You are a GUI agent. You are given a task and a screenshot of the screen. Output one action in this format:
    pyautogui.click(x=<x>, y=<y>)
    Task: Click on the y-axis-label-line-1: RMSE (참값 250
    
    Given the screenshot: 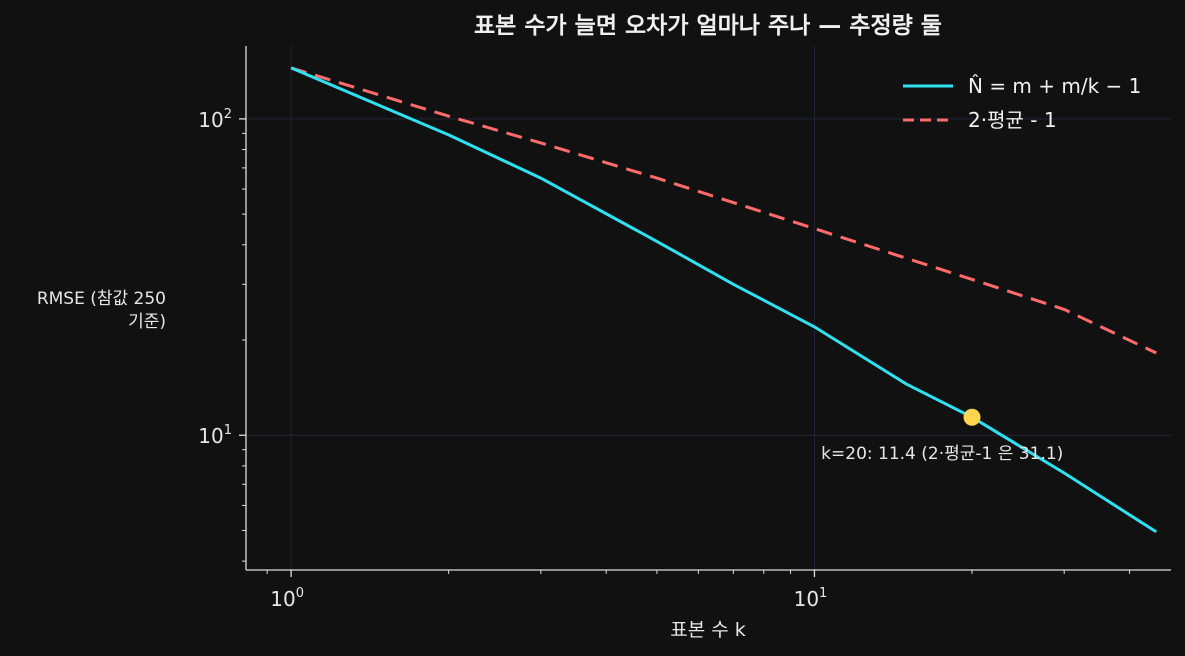 What is the action you would take?
    pyautogui.click(x=101, y=299)
    